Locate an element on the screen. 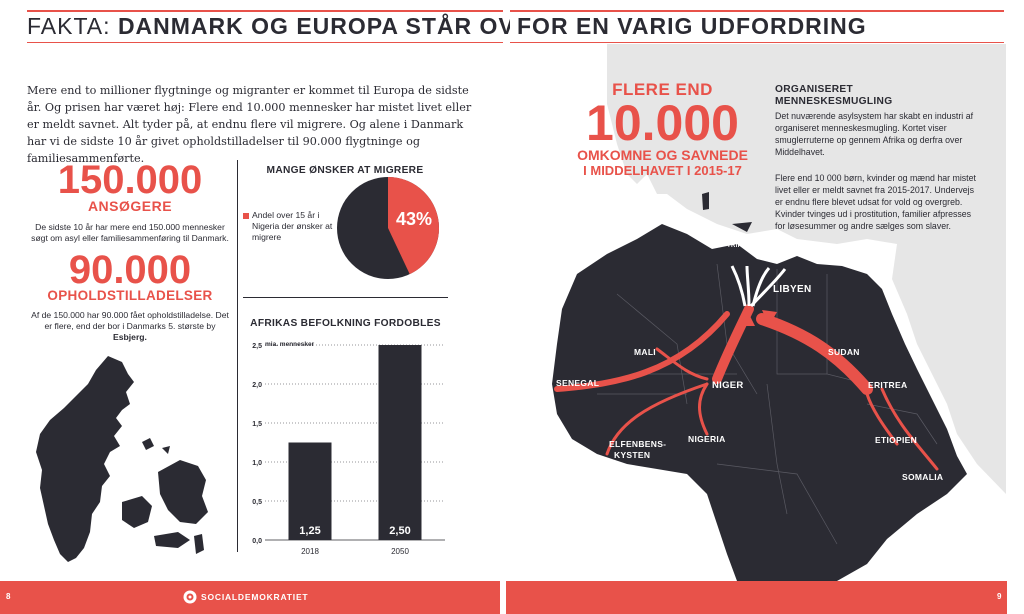  pie-slice-main is located at coordinates (413, 226).